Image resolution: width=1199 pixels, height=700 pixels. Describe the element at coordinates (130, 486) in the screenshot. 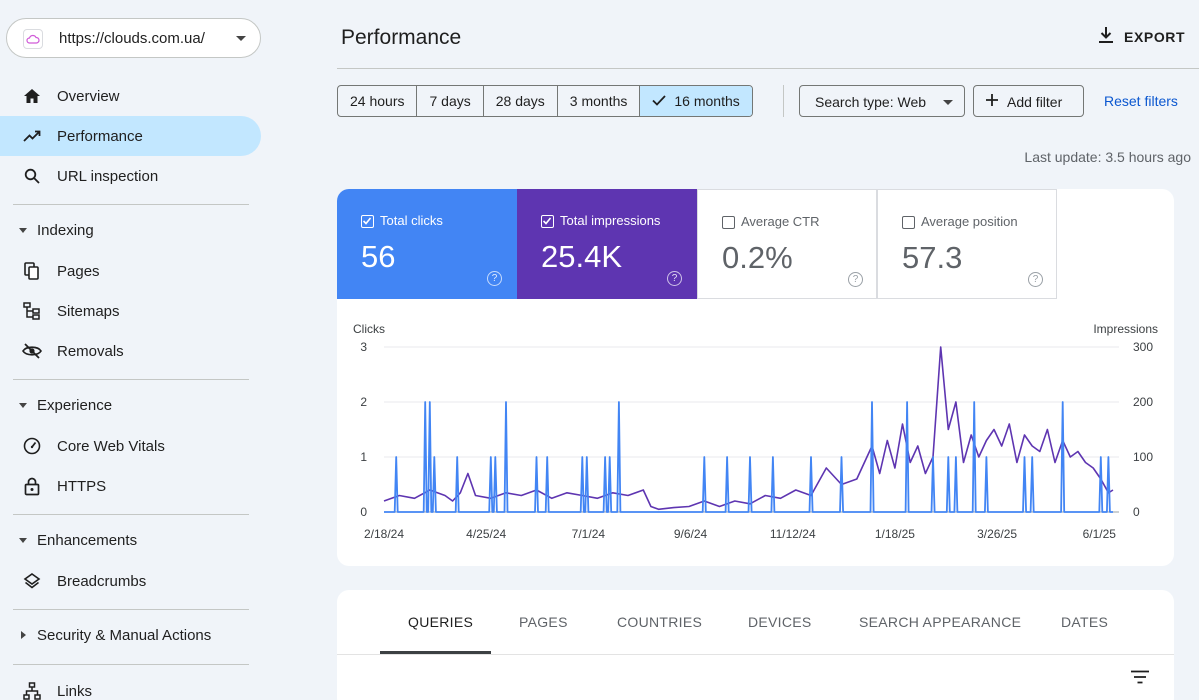

I see `sidebar-item-https: HTTPS` at that location.